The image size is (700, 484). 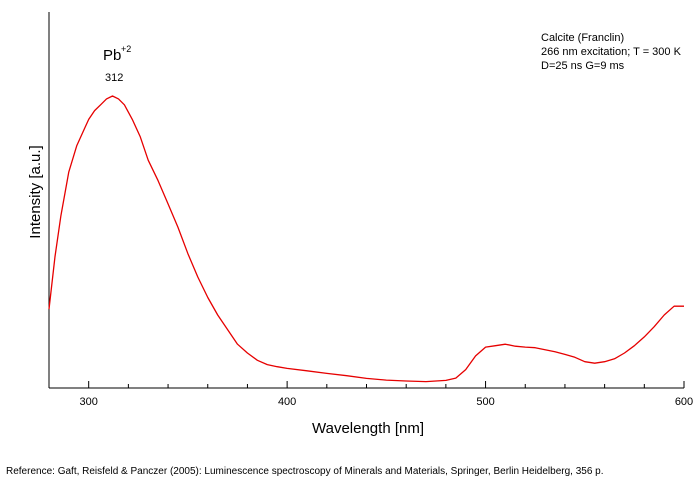 I want to click on info-line-sample: Calcite (Franclin), so click(x=582, y=38).